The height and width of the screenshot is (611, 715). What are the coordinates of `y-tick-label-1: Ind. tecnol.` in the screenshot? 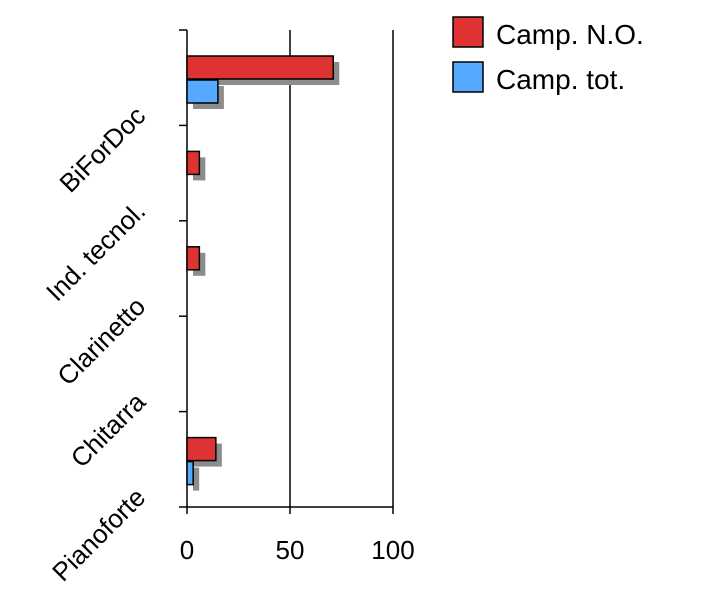 It's located at (95, 251).